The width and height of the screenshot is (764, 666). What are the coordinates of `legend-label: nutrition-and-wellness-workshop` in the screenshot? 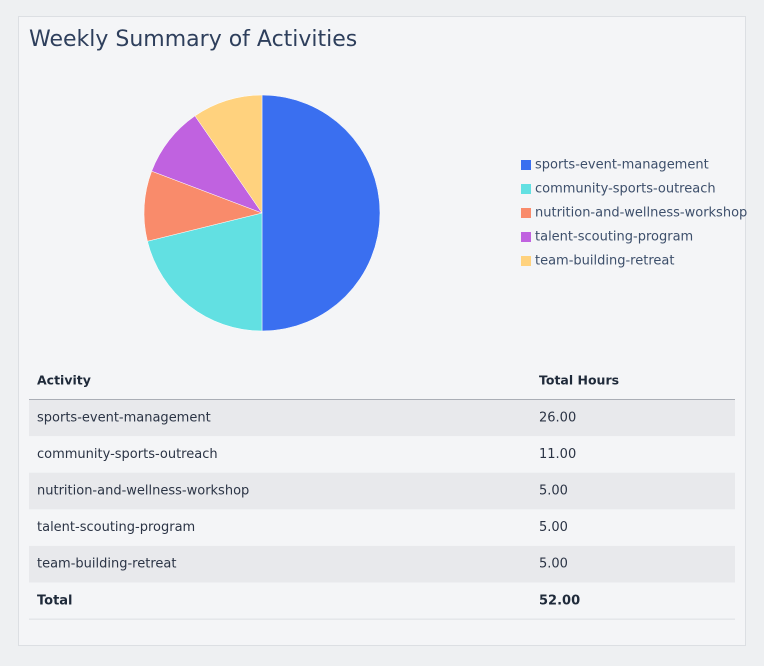 It's located at (641, 213).